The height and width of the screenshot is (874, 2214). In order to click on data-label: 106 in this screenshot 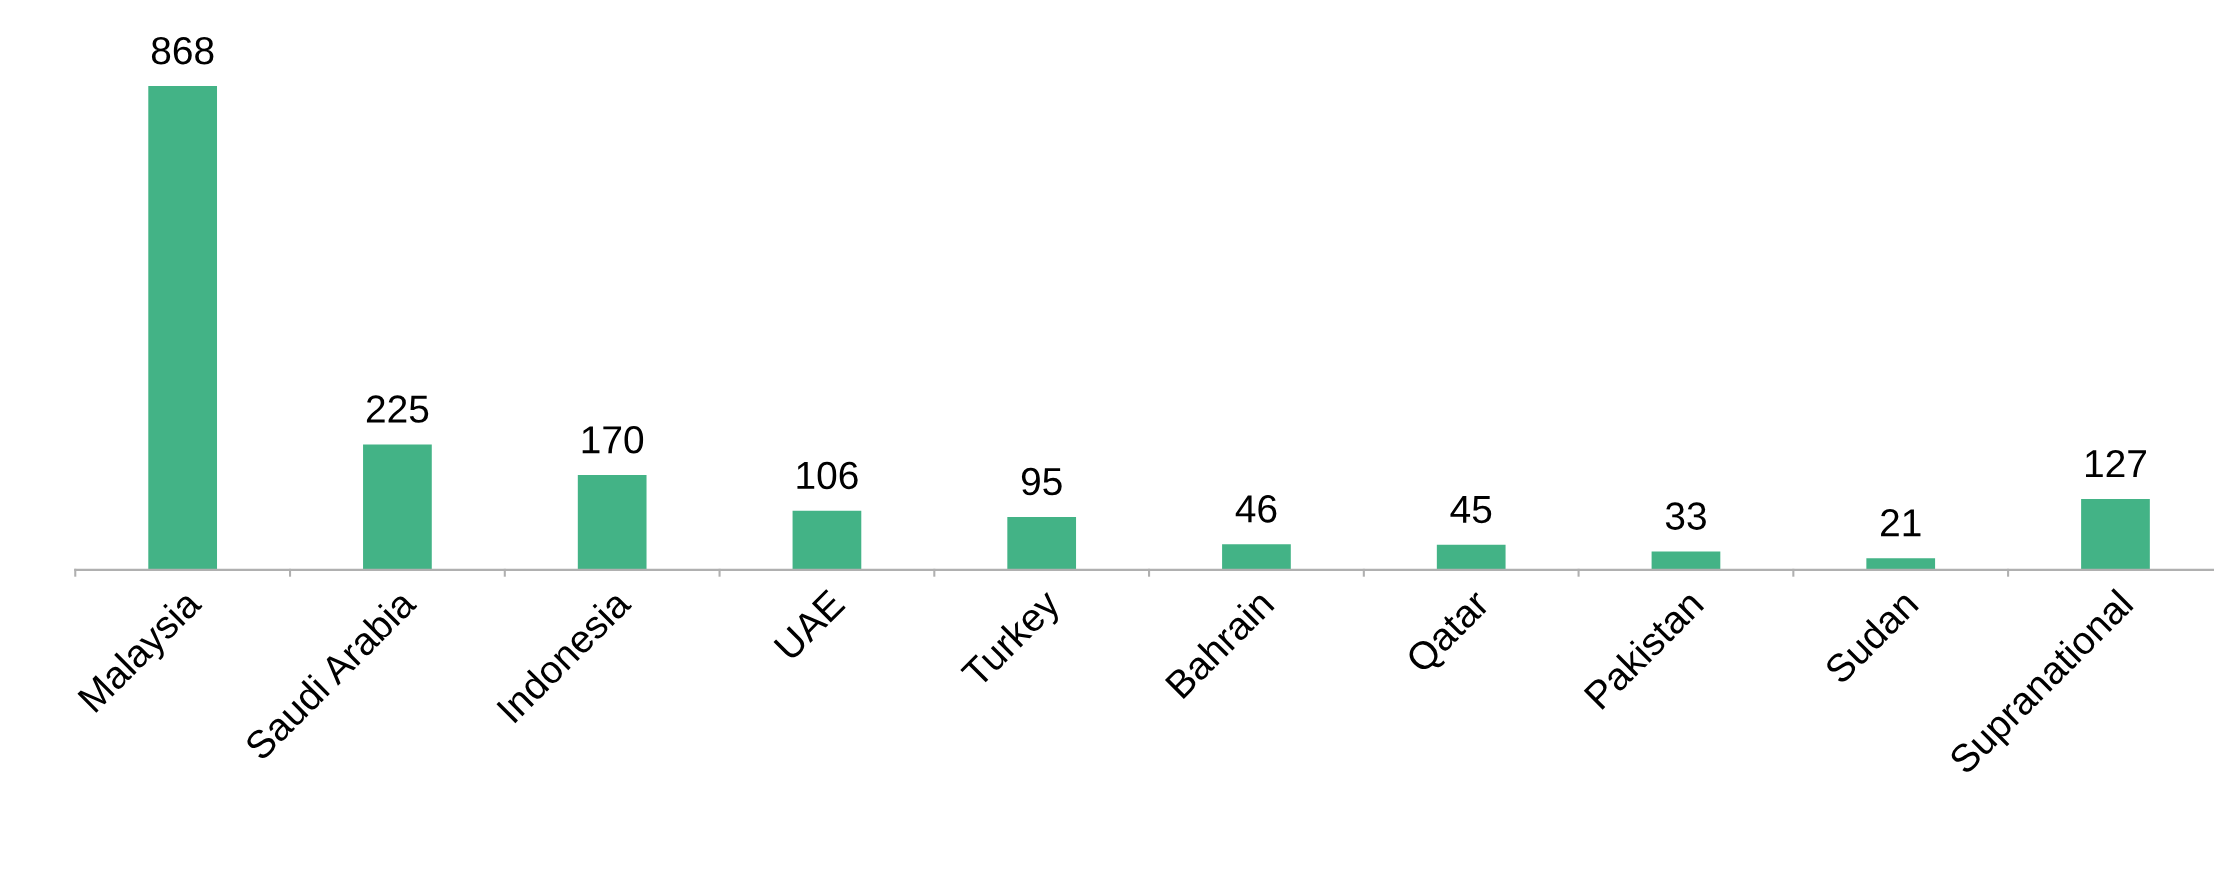, I will do `click(827, 475)`.